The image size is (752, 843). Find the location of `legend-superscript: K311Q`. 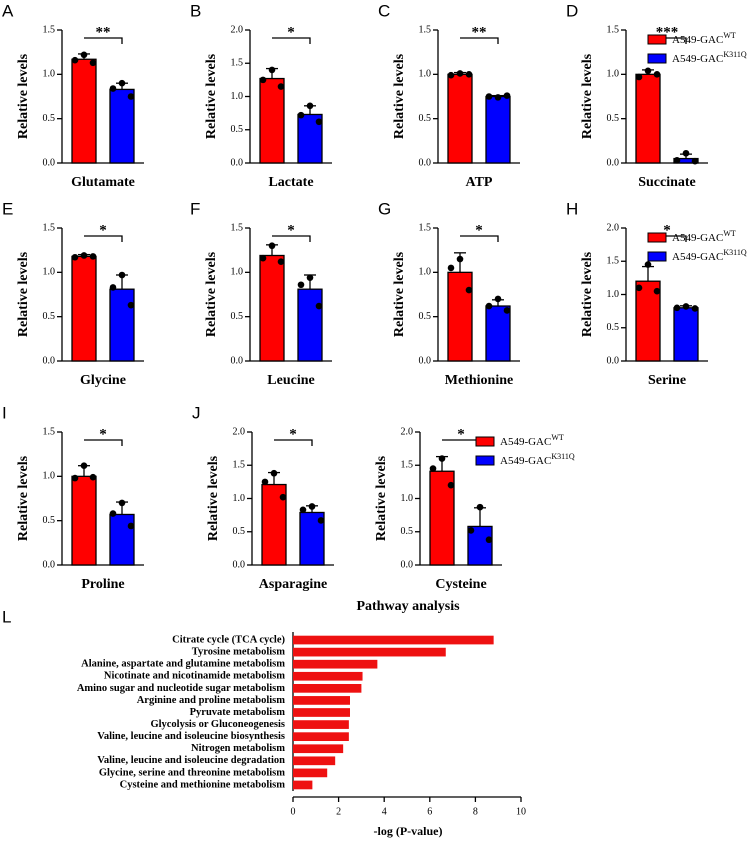

legend-superscript: K311Q is located at coordinates (734, 54).